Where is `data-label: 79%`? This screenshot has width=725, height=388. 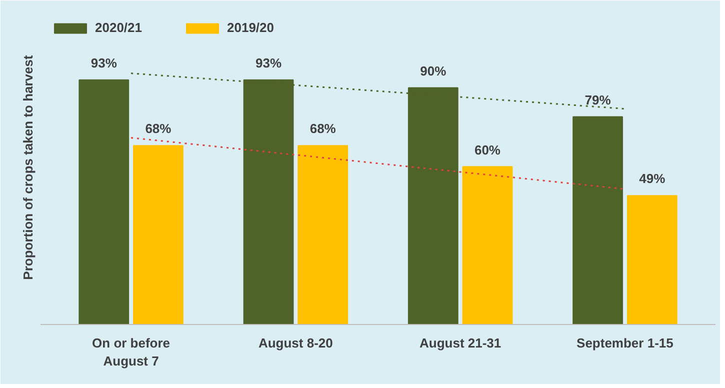 data-label: 79% is located at coordinates (598, 100).